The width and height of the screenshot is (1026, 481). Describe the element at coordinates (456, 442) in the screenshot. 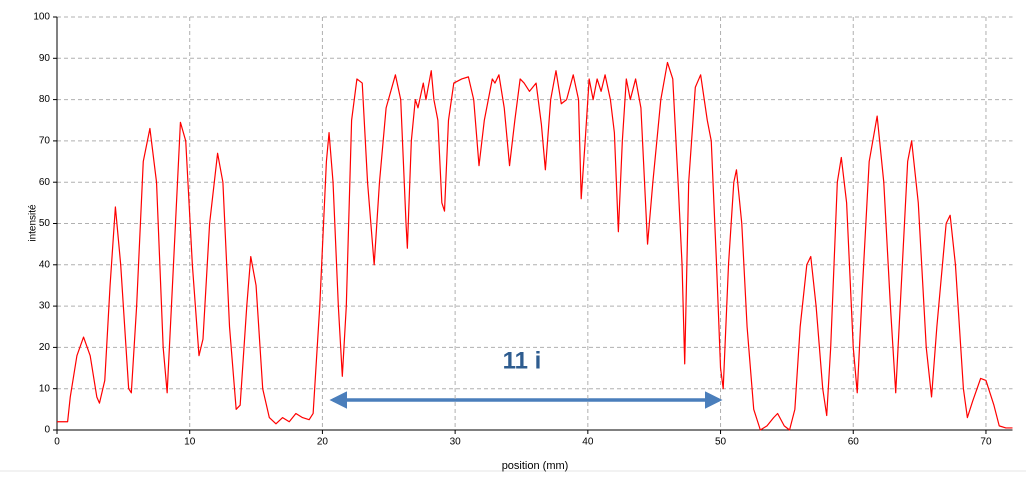

I see `x-tick-label: 30` at that location.